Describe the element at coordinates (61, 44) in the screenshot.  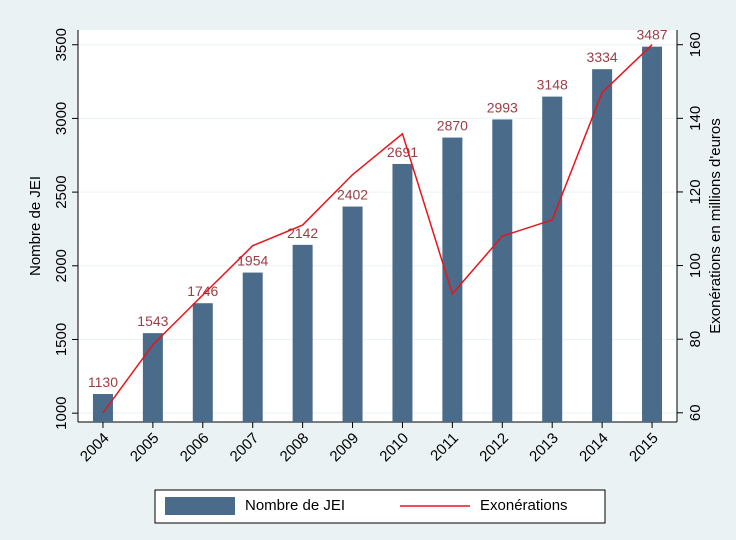
I see `y-tick-label: 3500` at that location.